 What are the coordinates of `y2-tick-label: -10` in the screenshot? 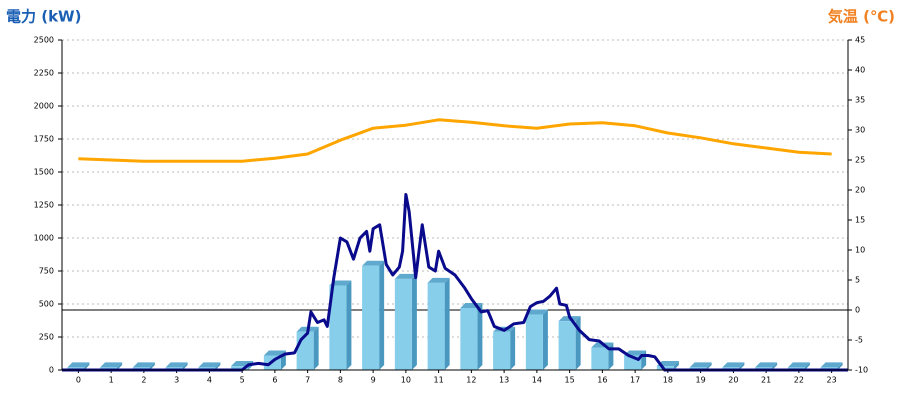 It's located at (861, 370).